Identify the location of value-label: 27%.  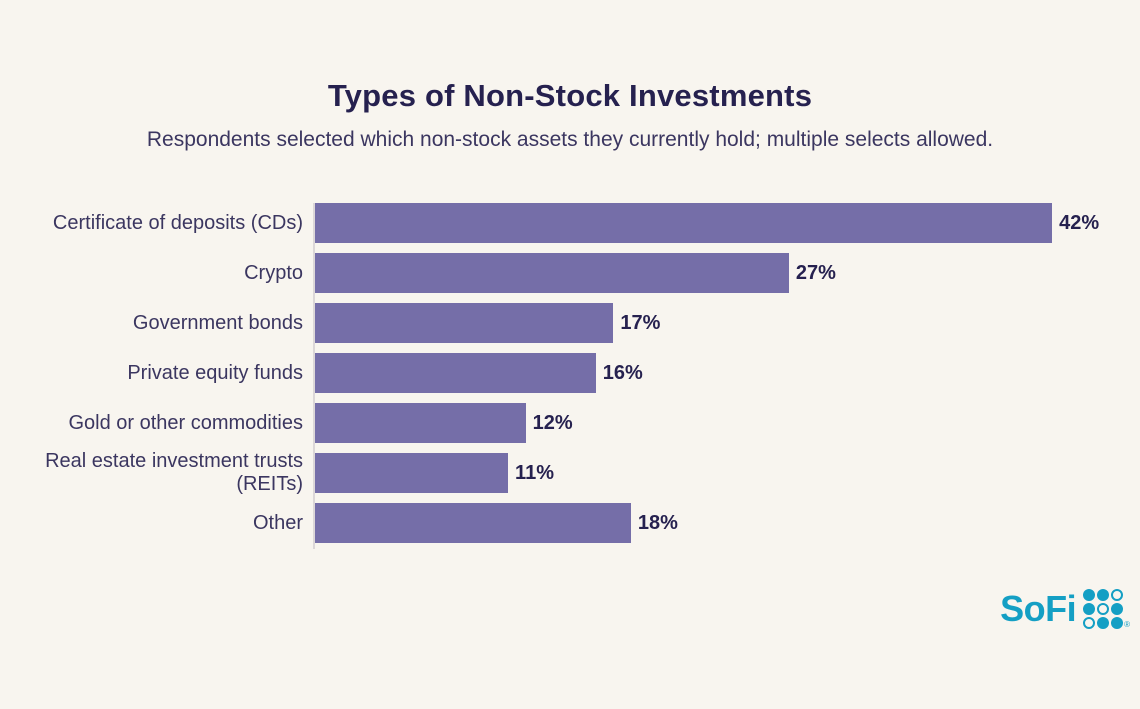
(815, 272).